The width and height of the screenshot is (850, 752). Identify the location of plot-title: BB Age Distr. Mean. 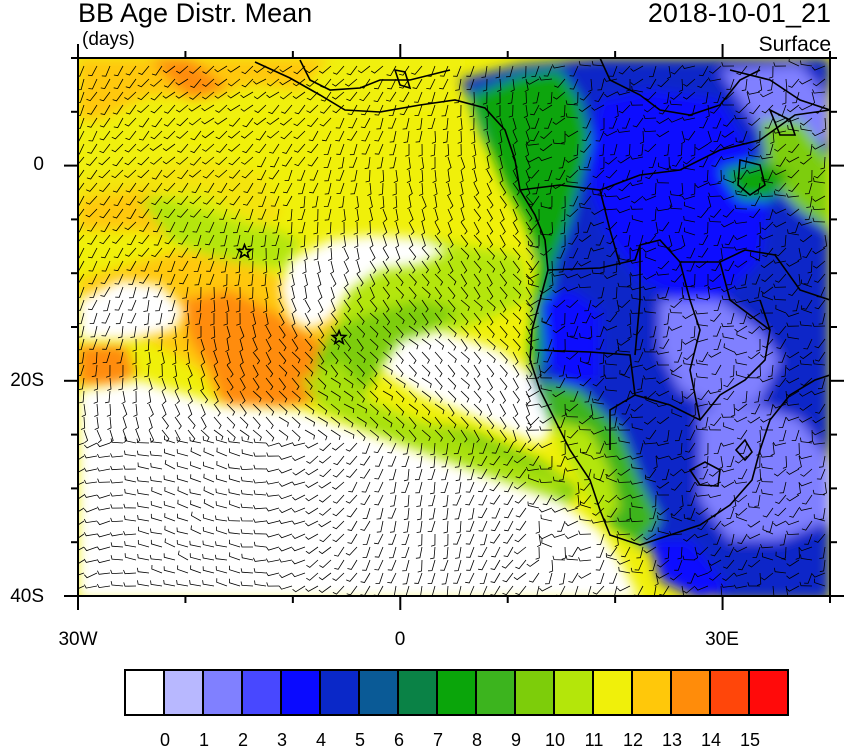
(195, 14).